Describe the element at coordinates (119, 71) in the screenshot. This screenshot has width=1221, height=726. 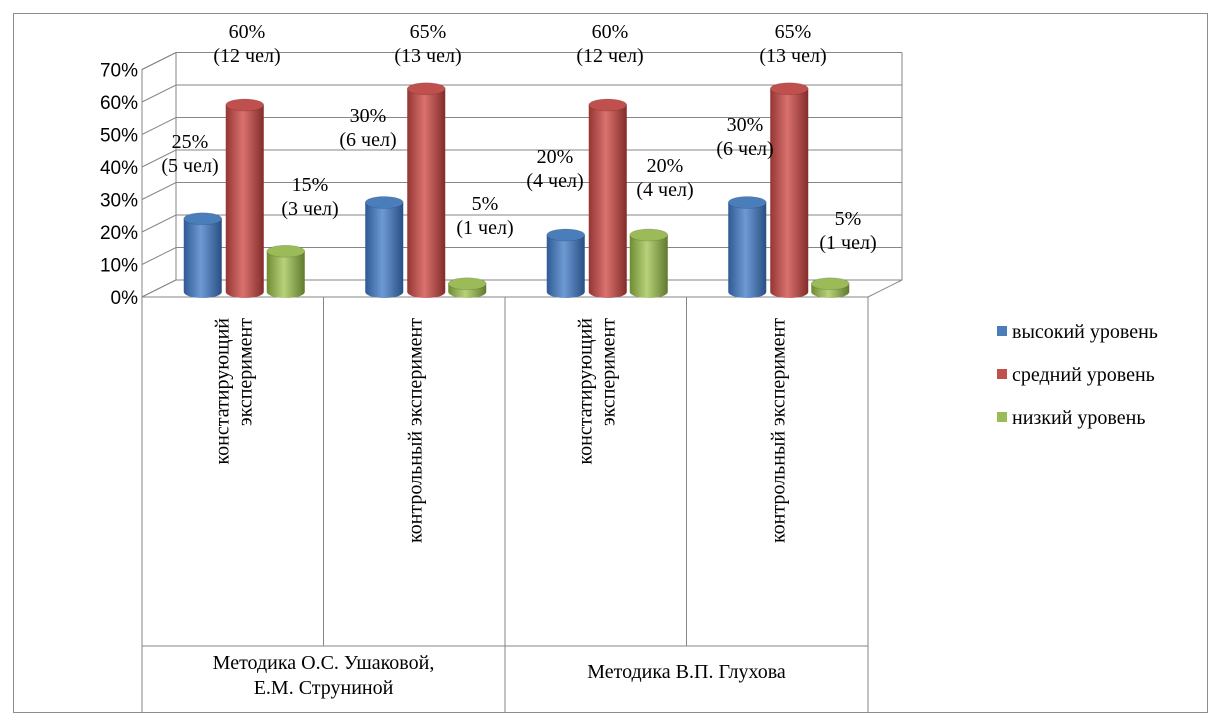
I see `y-tick-label: 70%` at that location.